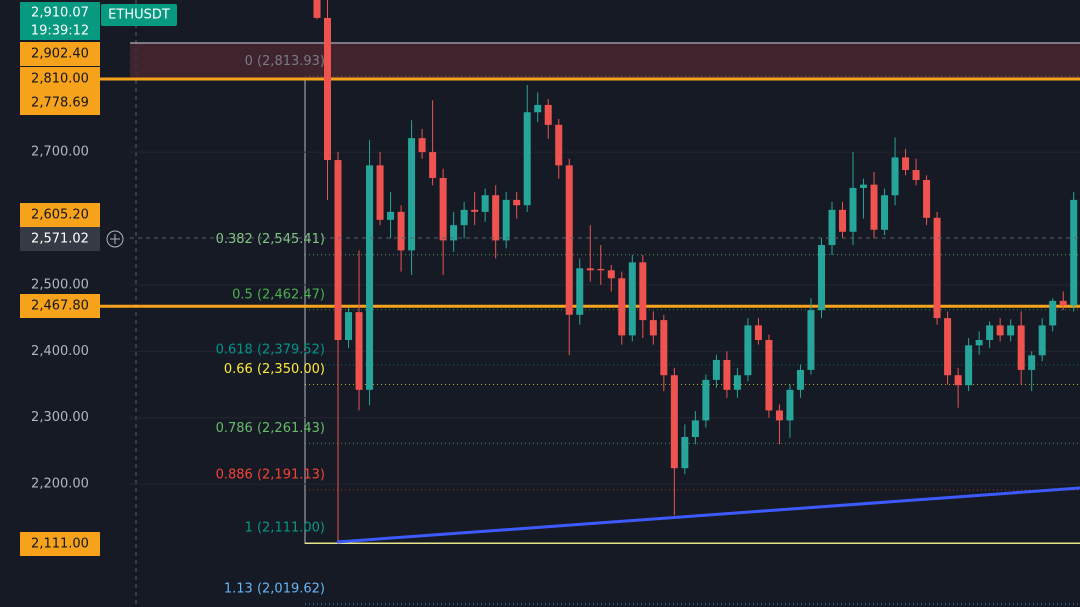 The width and height of the screenshot is (1080, 607). I want to click on fib-label: 1 (2,111.00), so click(285, 528).